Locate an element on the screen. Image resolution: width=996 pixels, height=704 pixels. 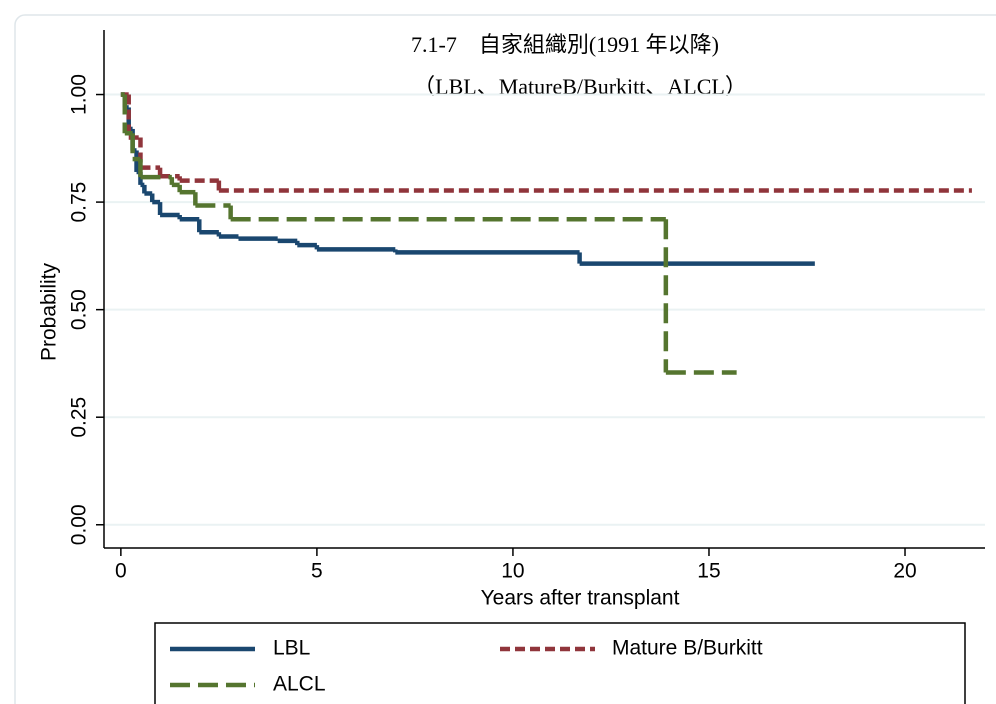
y-tick-label: 0.00 is located at coordinates (79, 524).